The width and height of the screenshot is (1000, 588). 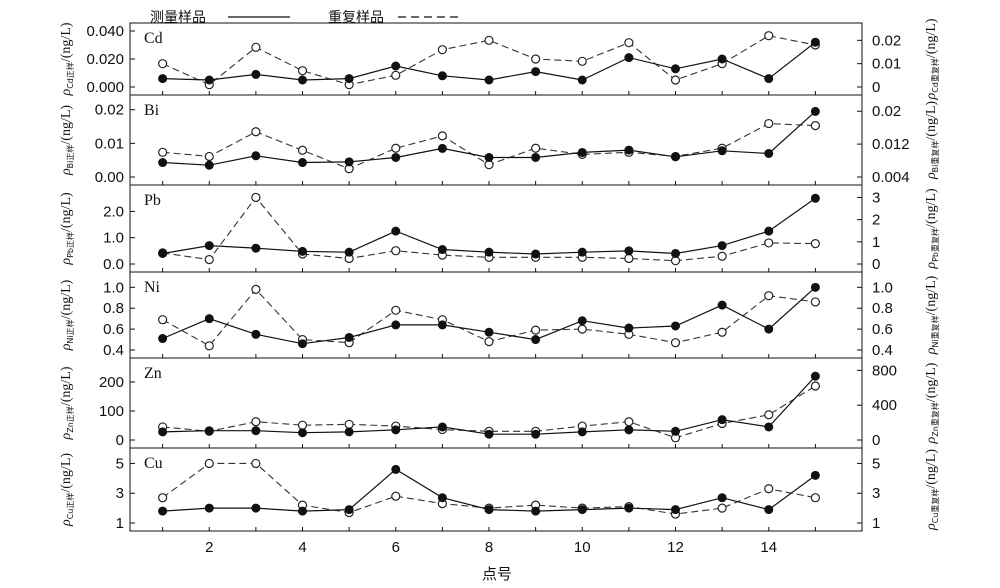 I want to click on right-tick-label: 0.6, so click(x=882, y=329).